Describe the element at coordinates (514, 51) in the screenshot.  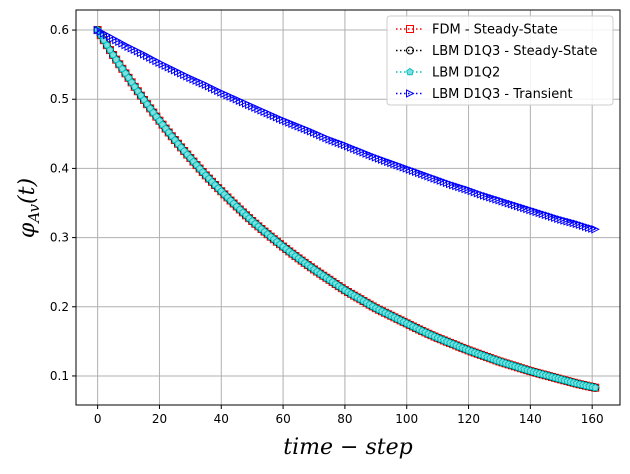
I see `legend-label: LBM D1Q3 - Steady-State` at that location.